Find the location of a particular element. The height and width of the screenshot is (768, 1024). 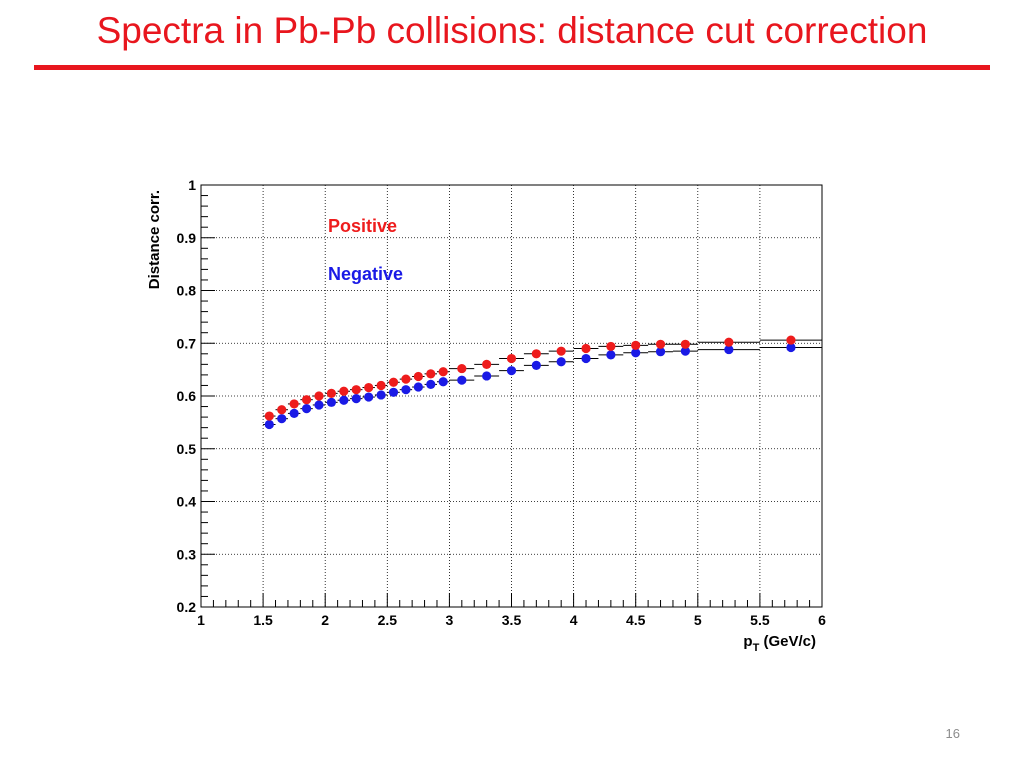

y-tick-label: 0.6 is located at coordinates (187, 396).